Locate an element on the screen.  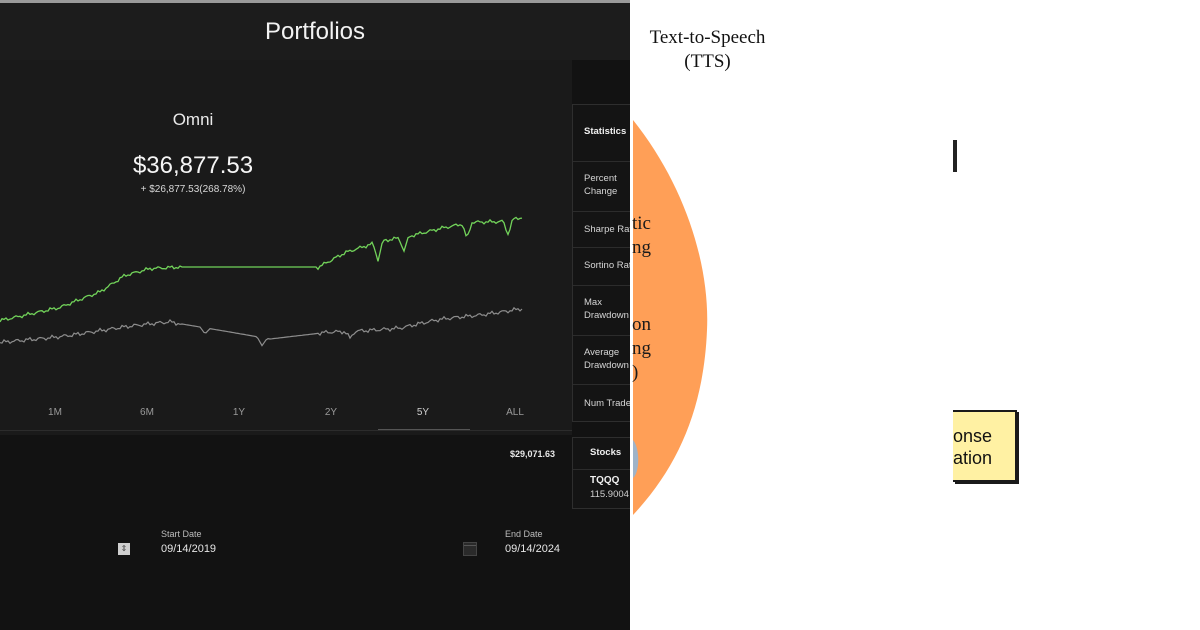
orange-segment-text: tic ng is located at coordinates (641, 235).